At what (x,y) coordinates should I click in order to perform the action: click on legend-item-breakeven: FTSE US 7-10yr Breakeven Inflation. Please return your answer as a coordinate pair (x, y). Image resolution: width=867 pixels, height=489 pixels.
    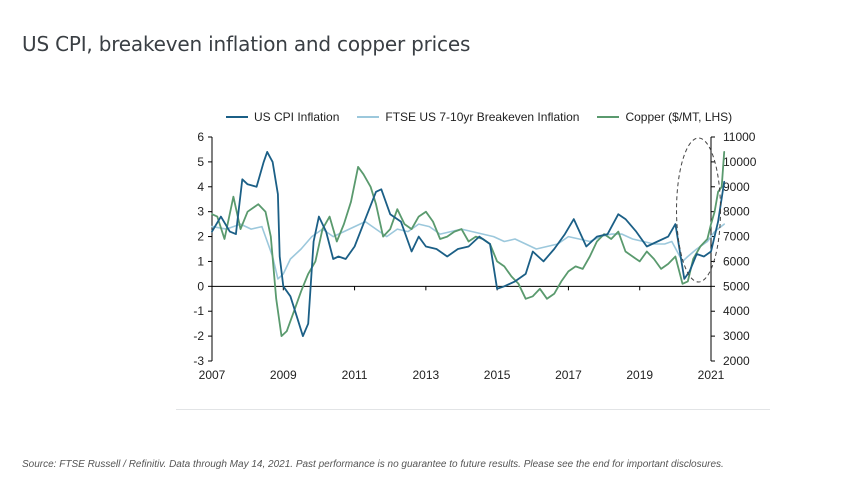
    Looking at the image, I should click on (468, 117).